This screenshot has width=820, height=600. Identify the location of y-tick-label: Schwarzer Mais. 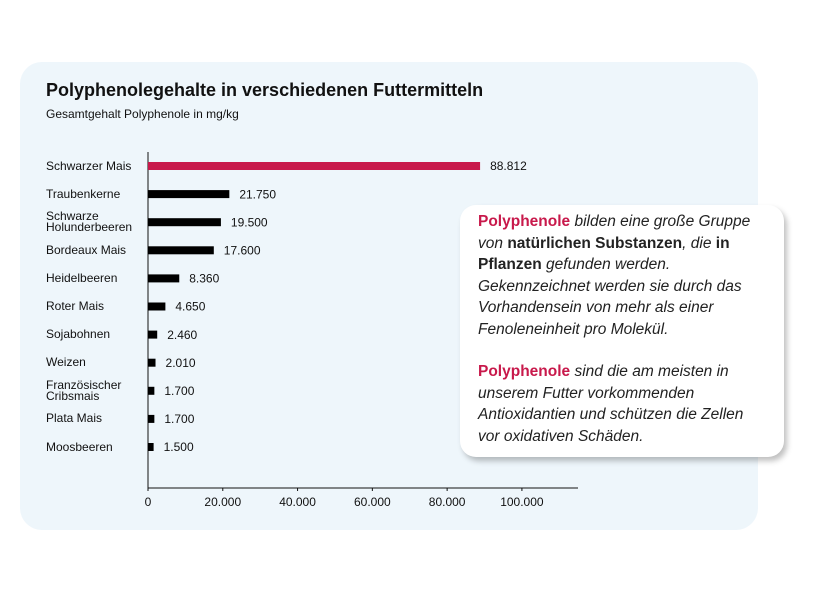
(89, 165).